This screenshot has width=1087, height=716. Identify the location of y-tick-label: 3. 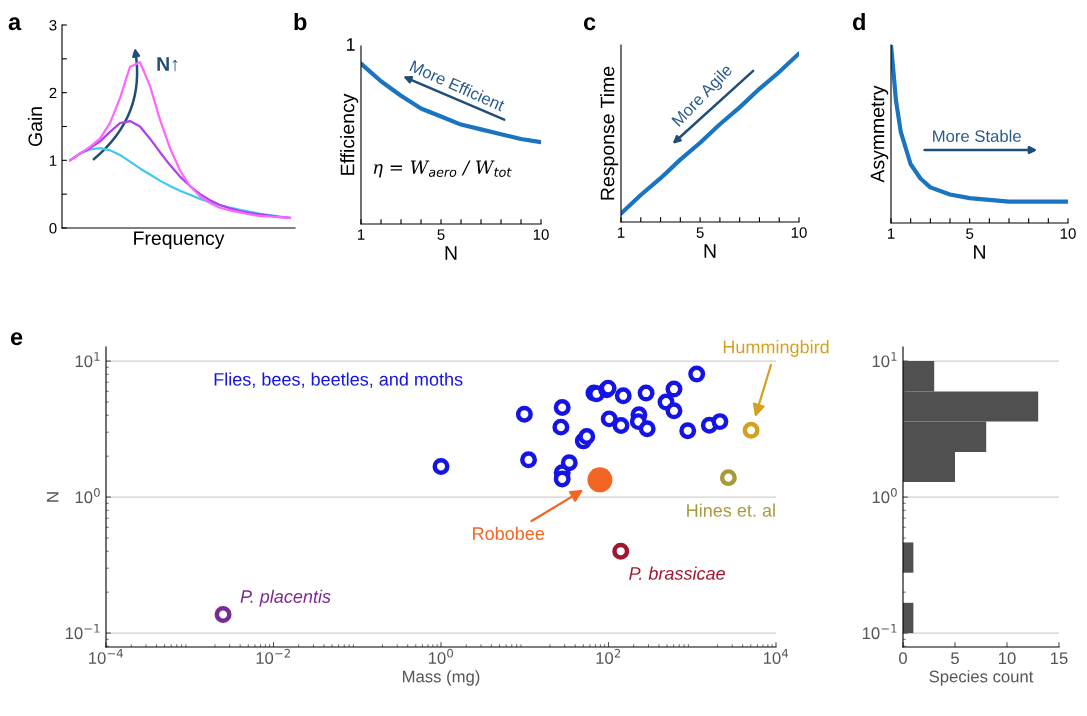
(53, 25).